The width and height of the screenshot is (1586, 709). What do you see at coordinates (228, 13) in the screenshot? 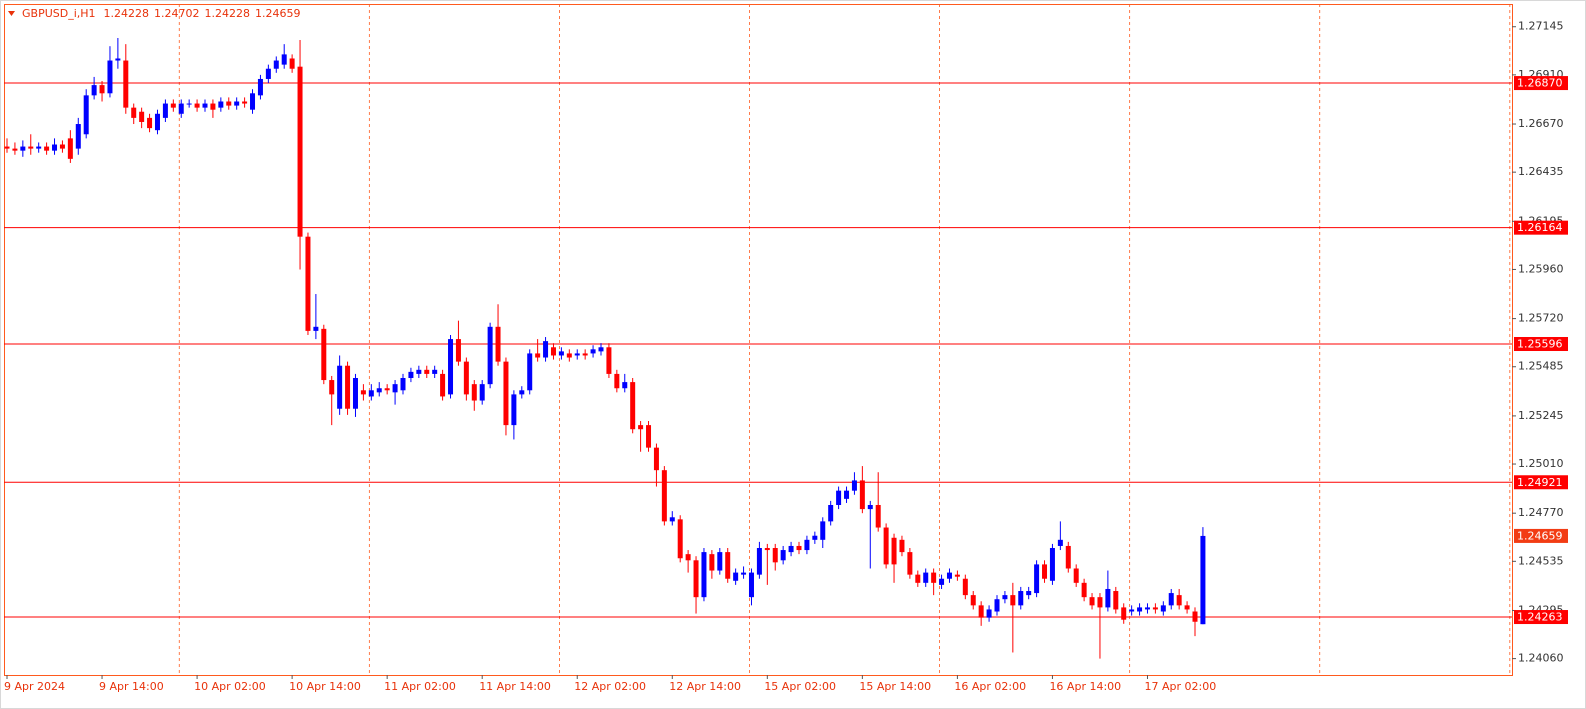
I see `header-low: 1.24228` at bounding box center [228, 13].